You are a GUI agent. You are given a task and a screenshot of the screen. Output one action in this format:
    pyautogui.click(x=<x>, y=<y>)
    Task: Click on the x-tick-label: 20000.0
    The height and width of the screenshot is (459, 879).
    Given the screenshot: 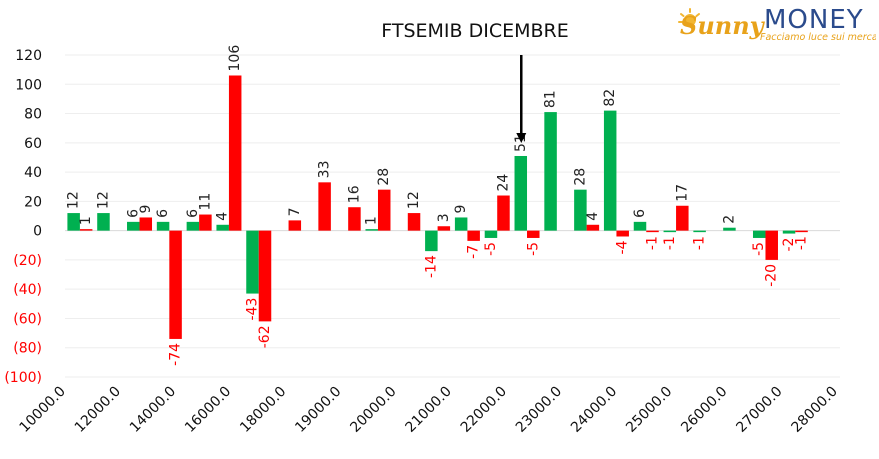 What is the action you would take?
    pyautogui.click(x=373, y=410)
    